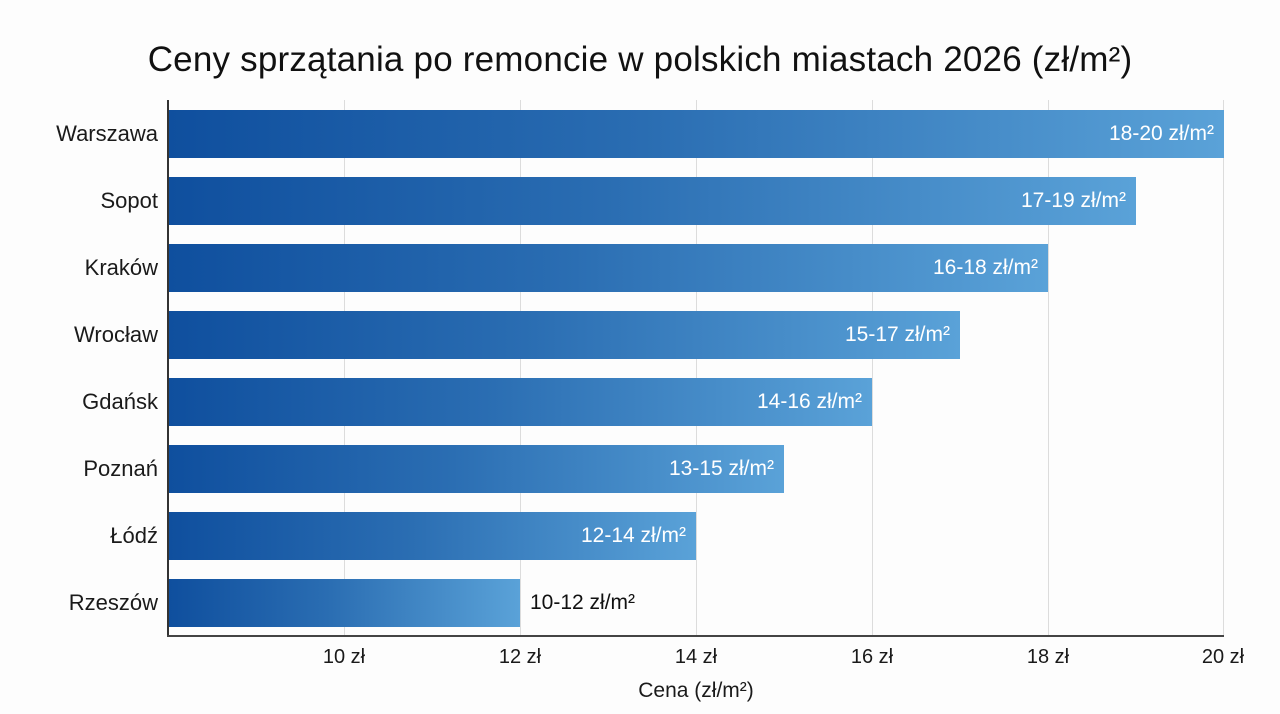 The image size is (1280, 714). What do you see at coordinates (520, 657) in the screenshot?
I see `x-tick-label: 12 zł` at bounding box center [520, 657].